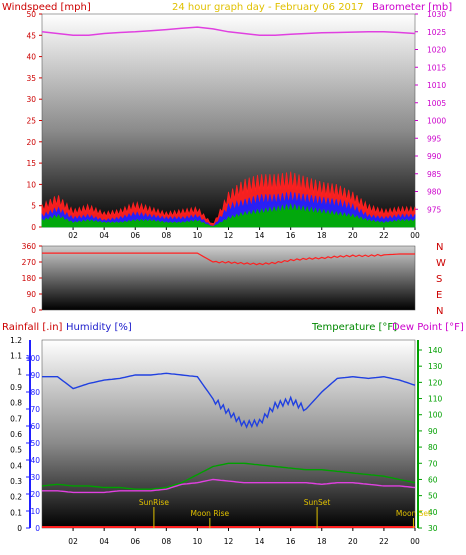 The height and width of the screenshot is (555, 466). What do you see at coordinates (322, 235) in the screenshot?
I see `top-x-tick-label: 18` at bounding box center [322, 235].